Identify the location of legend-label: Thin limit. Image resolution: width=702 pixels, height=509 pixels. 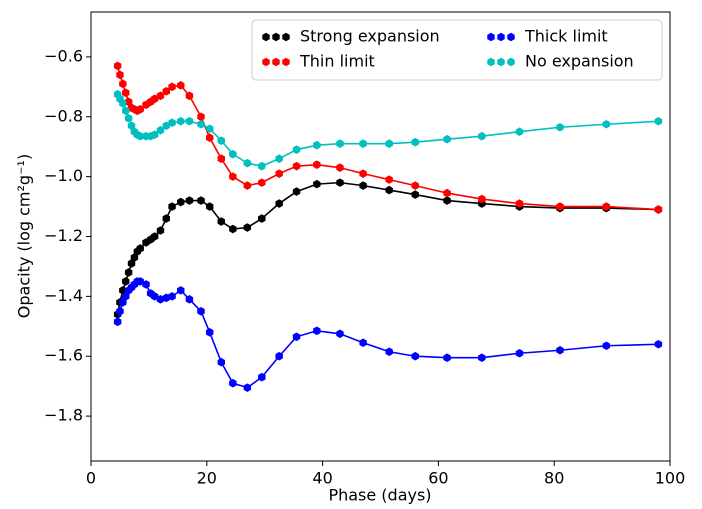
(337, 61).